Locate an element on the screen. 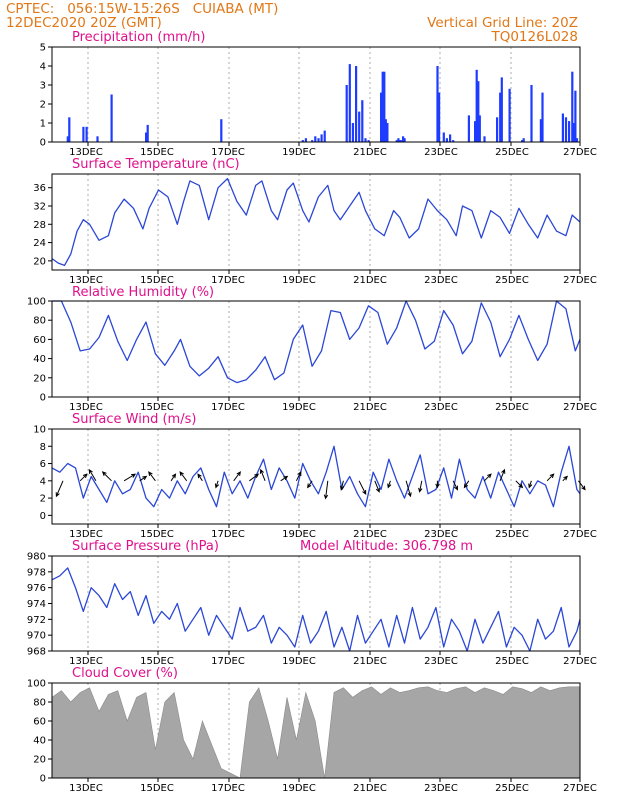 The width and height of the screenshot is (618, 800). header-model-code: TQ0126L028 is located at coordinates (534, 37).